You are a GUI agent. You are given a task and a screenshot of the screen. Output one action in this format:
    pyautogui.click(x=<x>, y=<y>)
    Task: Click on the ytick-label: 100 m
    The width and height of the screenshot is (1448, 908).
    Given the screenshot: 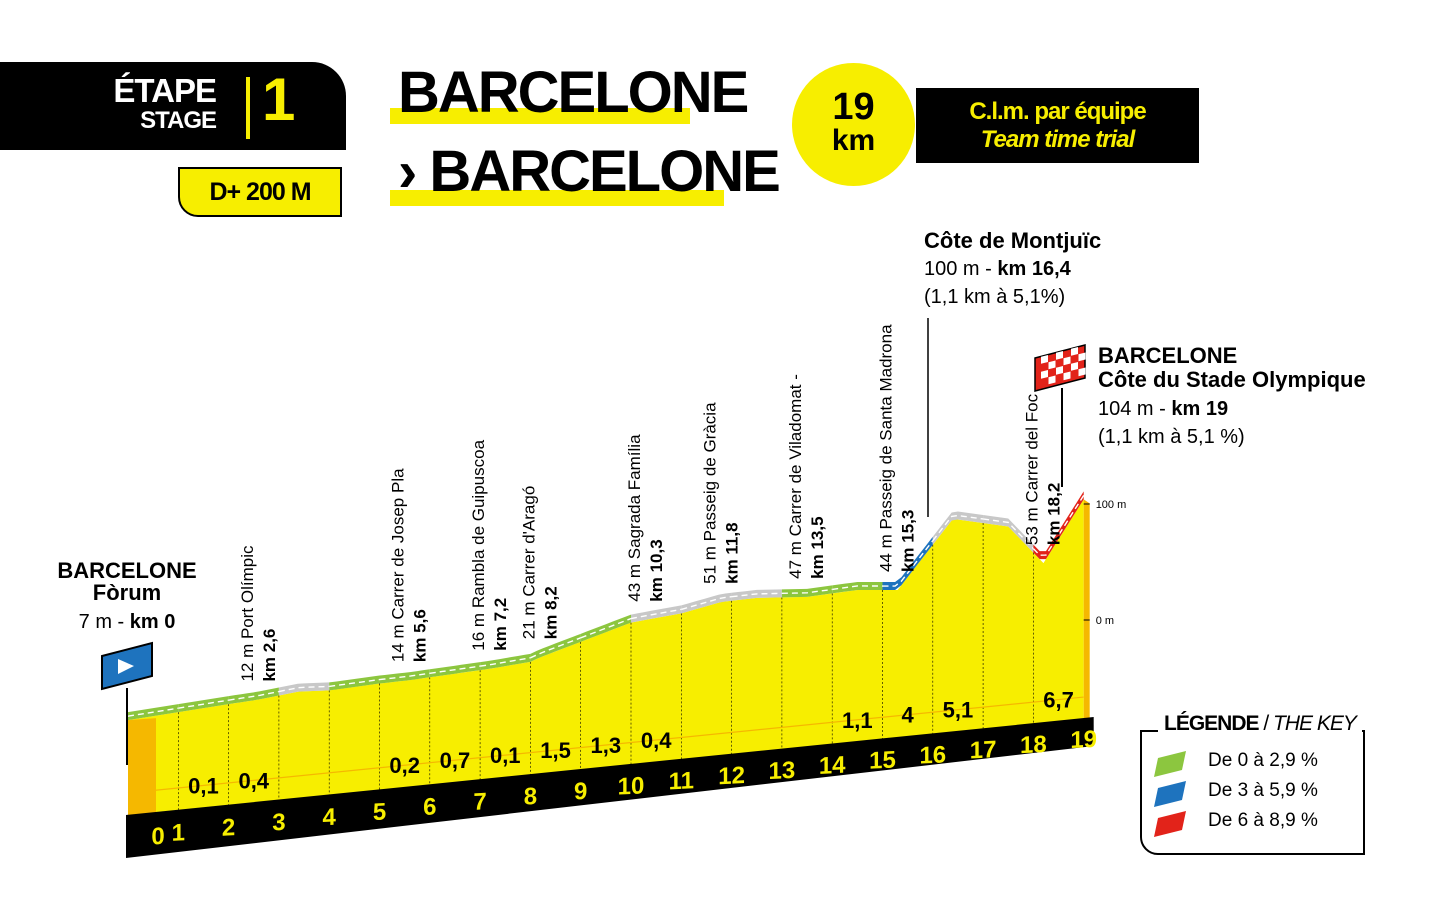 What is the action you would take?
    pyautogui.click(x=1111, y=505)
    